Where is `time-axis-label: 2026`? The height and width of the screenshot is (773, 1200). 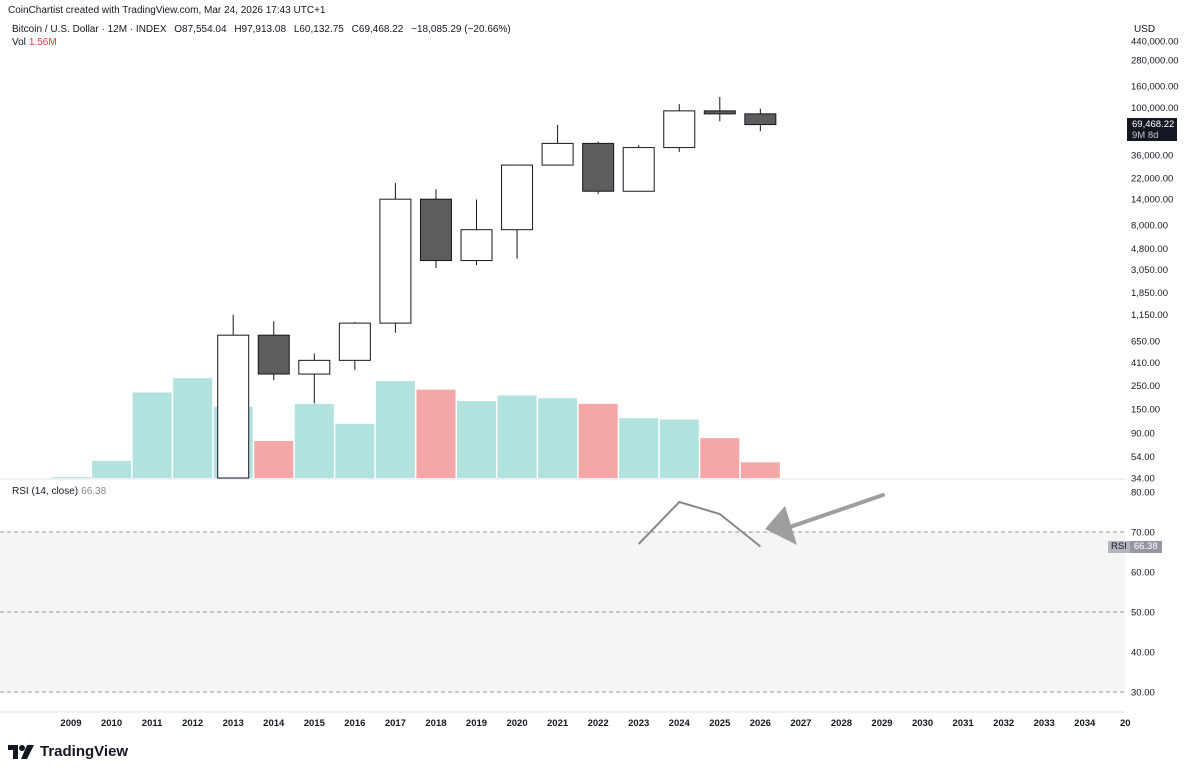 time-axis-label: 2026 is located at coordinates (760, 723).